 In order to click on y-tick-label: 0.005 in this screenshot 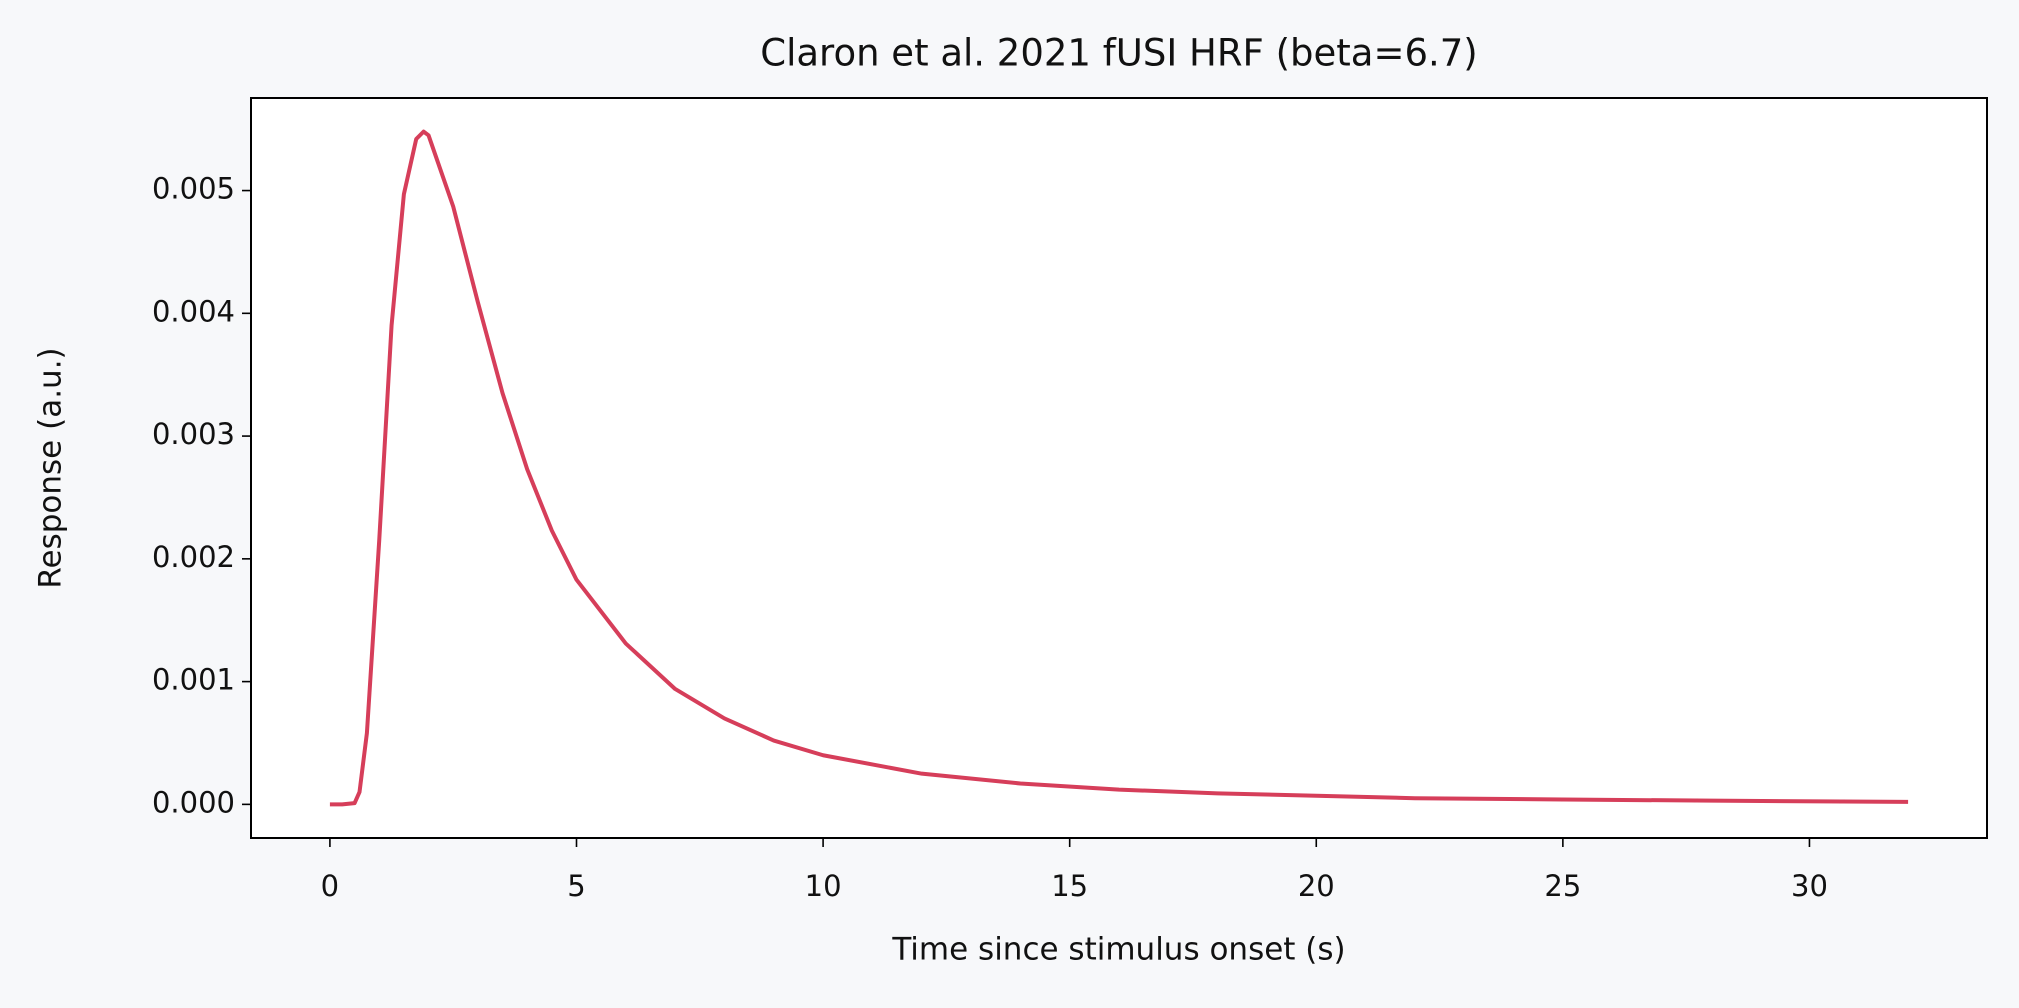, I will do `click(193, 189)`.